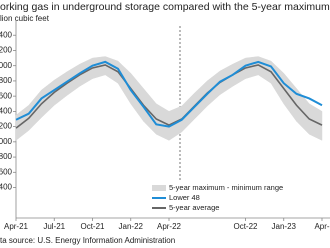 The height and width of the screenshot is (248, 330). I want to click on x-tick-label: Jan-23, so click(284, 226).